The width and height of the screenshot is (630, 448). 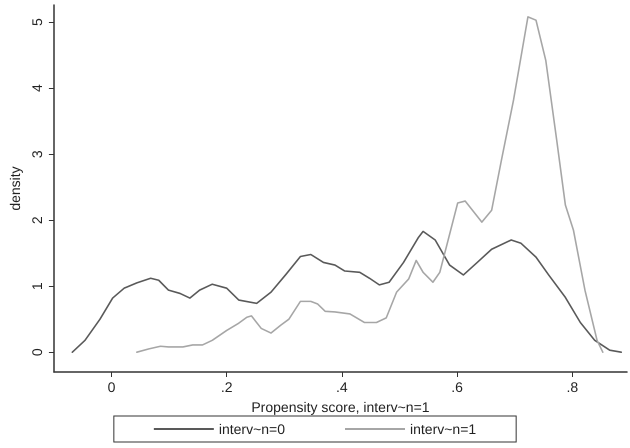 What do you see at coordinates (226, 387) in the screenshot?
I see `x-tick-label: .2` at bounding box center [226, 387].